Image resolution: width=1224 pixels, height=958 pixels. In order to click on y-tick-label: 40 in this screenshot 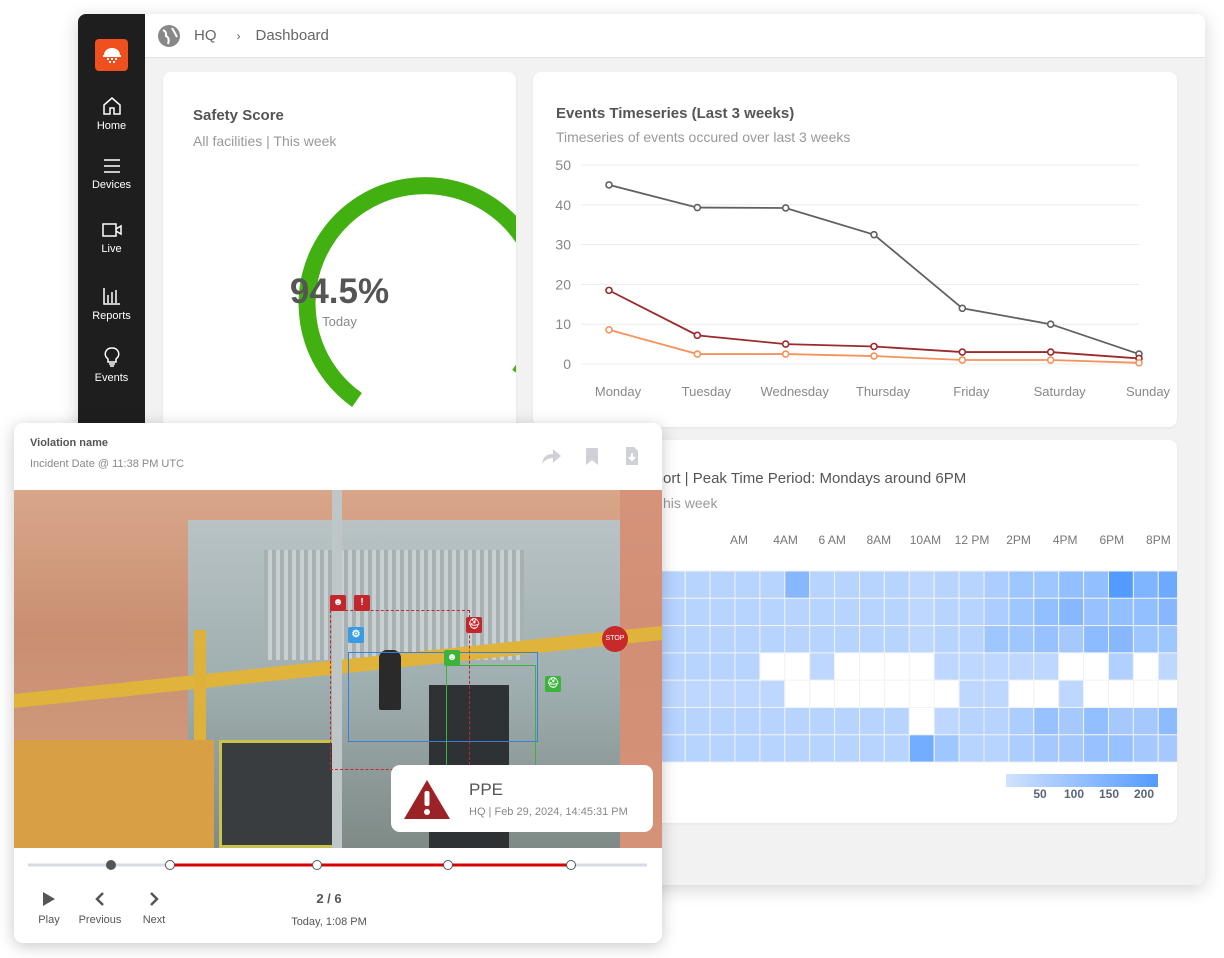, I will do `click(563, 205)`.